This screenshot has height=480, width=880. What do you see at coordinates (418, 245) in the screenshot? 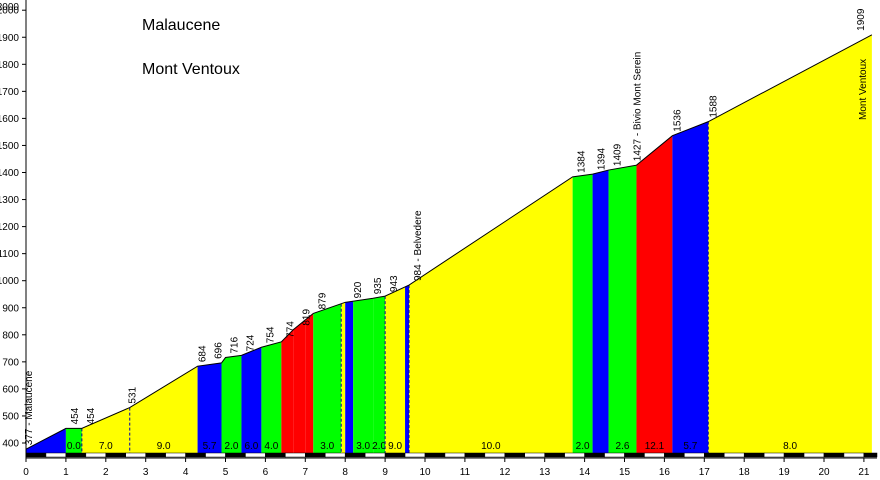
I see `elevation-annotation: 984 - Belvedere` at bounding box center [418, 245].